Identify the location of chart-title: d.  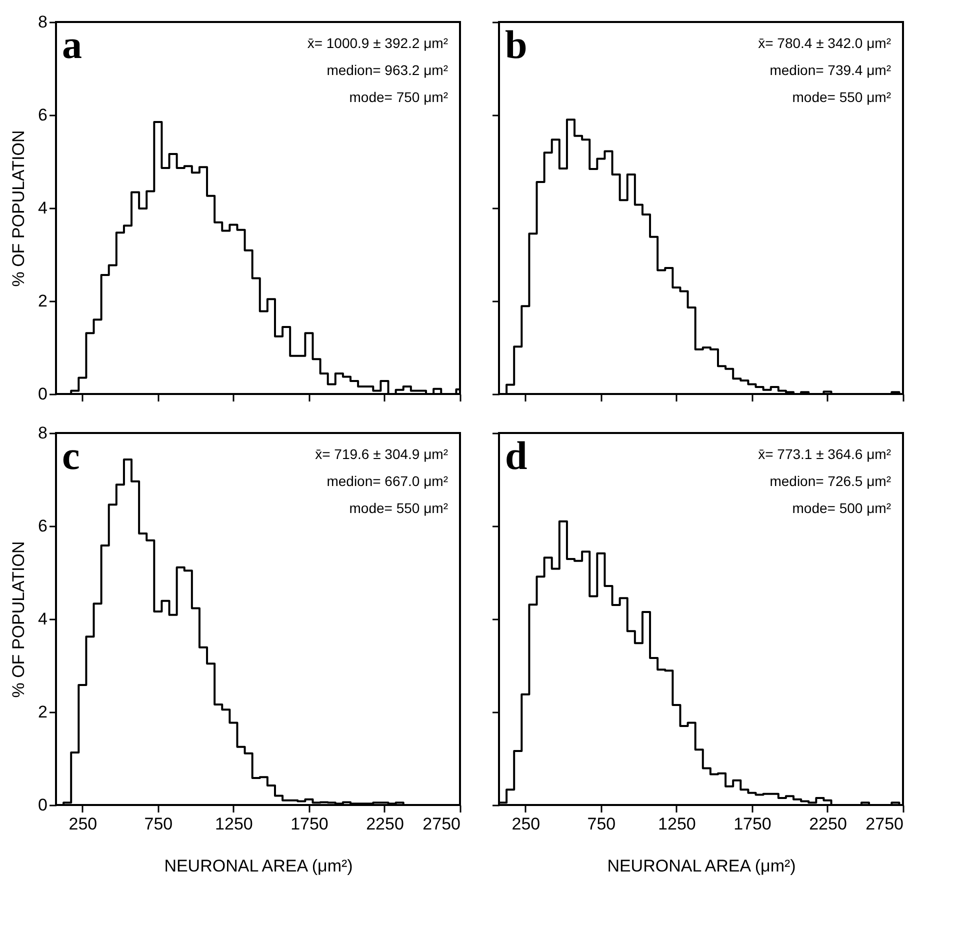
(516, 455).